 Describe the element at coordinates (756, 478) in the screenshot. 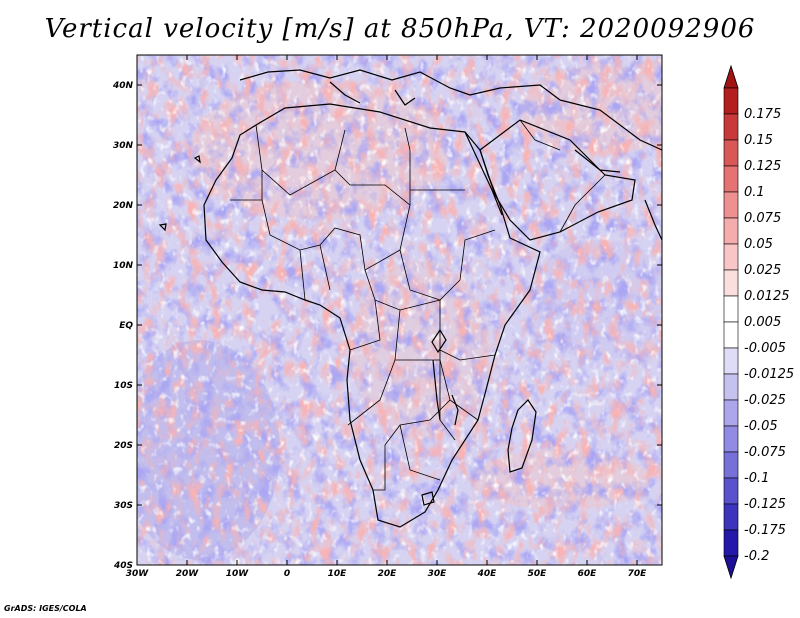

I see `colorbar-label: -0.1` at that location.